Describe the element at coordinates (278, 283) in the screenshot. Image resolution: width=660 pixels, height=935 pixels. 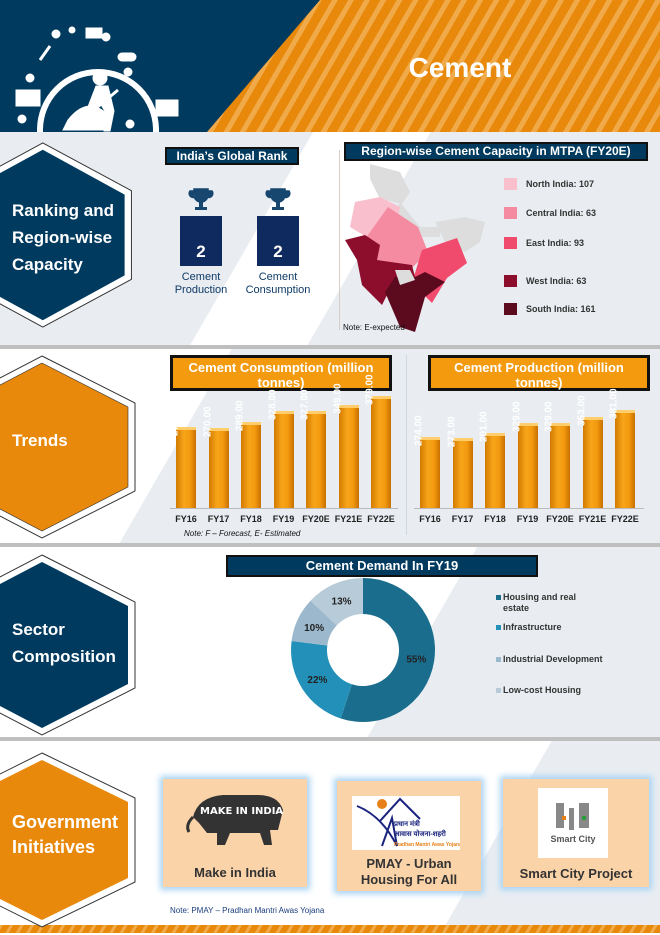
I see `rank-consumption-label: Cement Consumption` at that location.